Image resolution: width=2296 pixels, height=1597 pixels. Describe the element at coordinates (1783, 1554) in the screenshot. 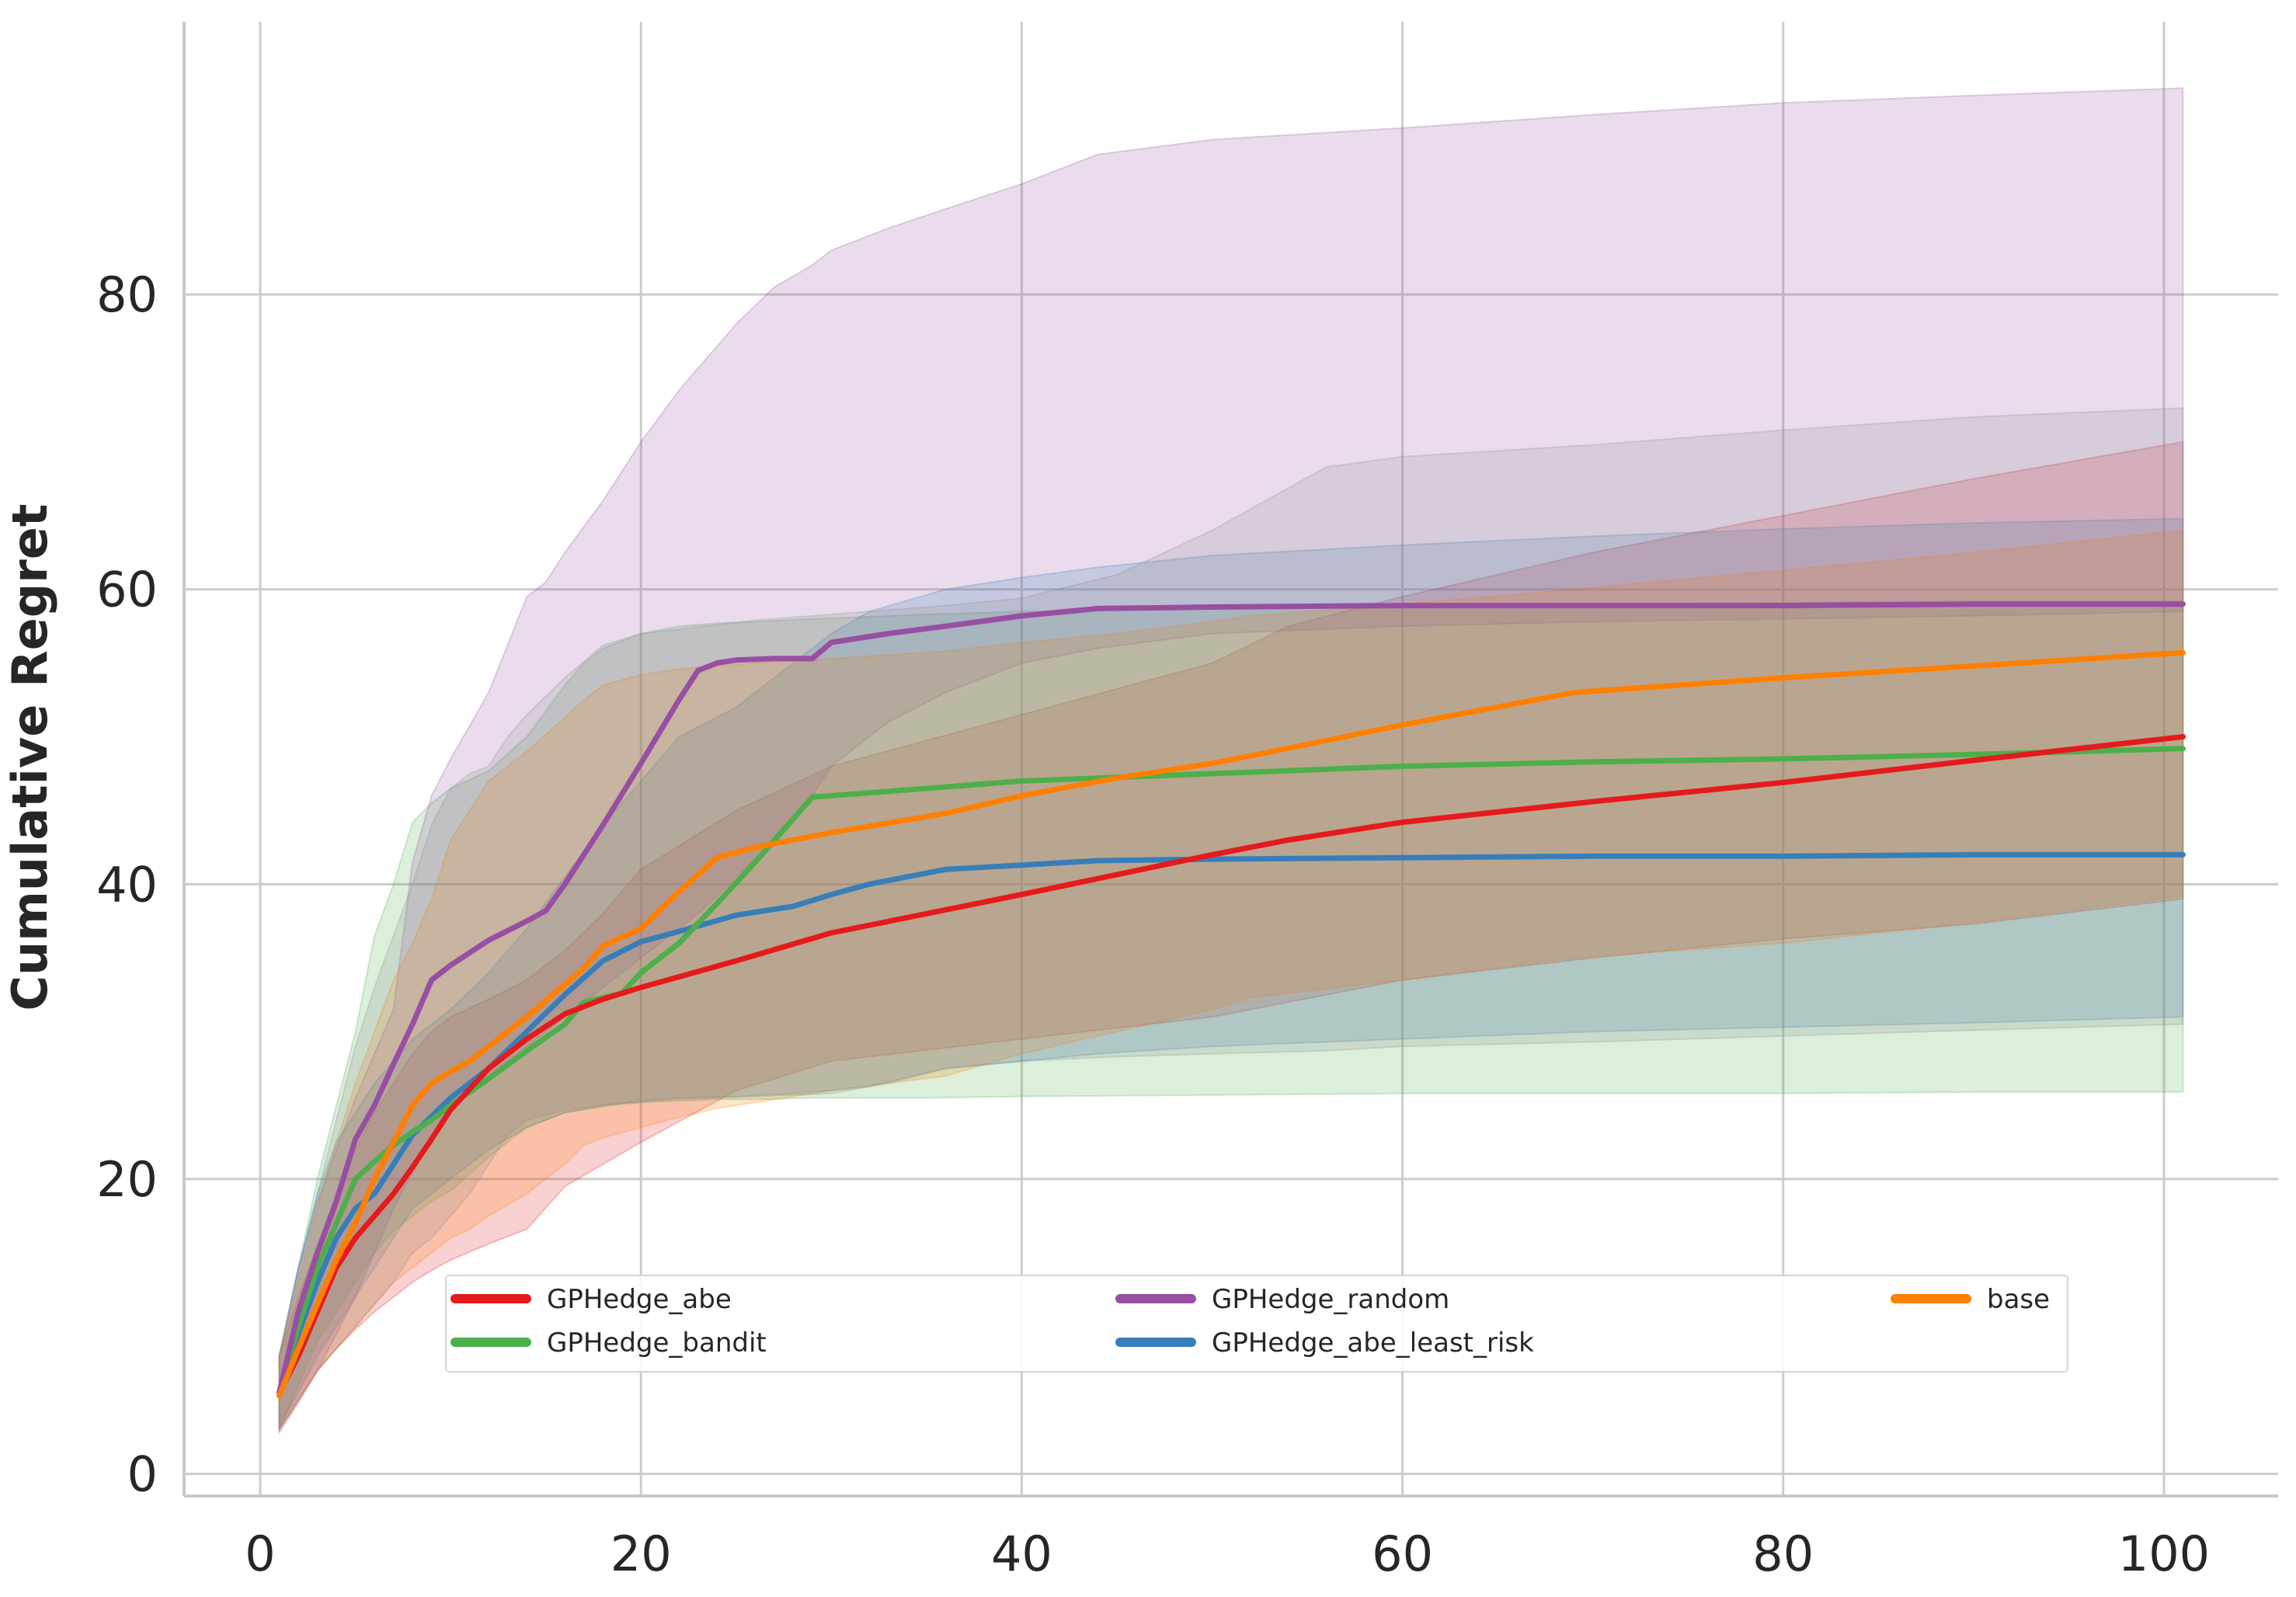

I see `x-tick-label: 80` at that location.